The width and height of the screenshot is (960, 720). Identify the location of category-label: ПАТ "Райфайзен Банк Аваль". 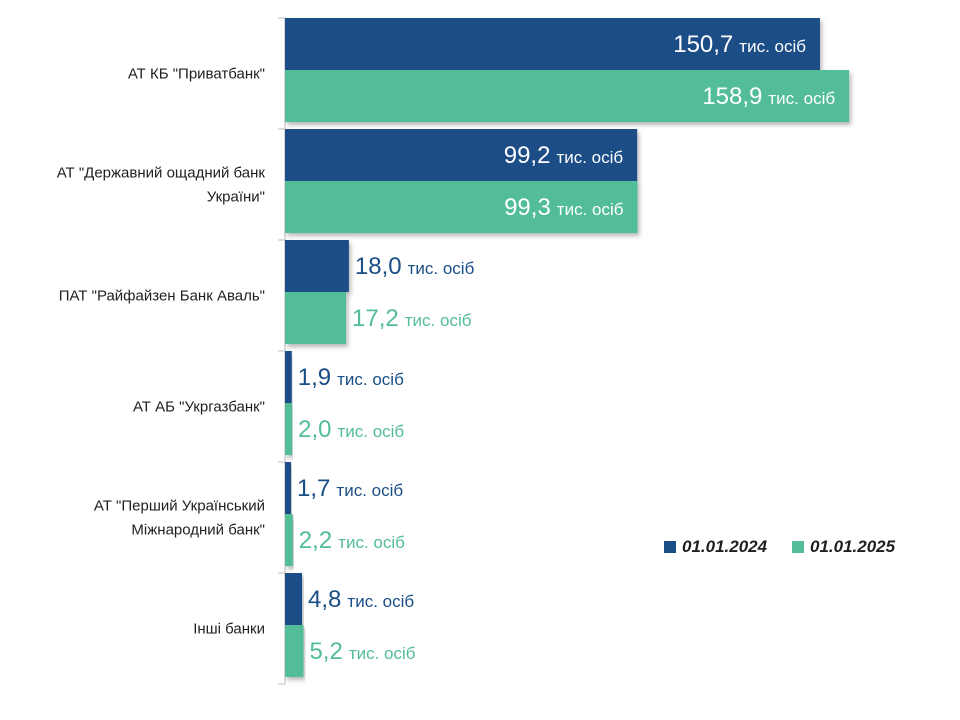
(162, 296).